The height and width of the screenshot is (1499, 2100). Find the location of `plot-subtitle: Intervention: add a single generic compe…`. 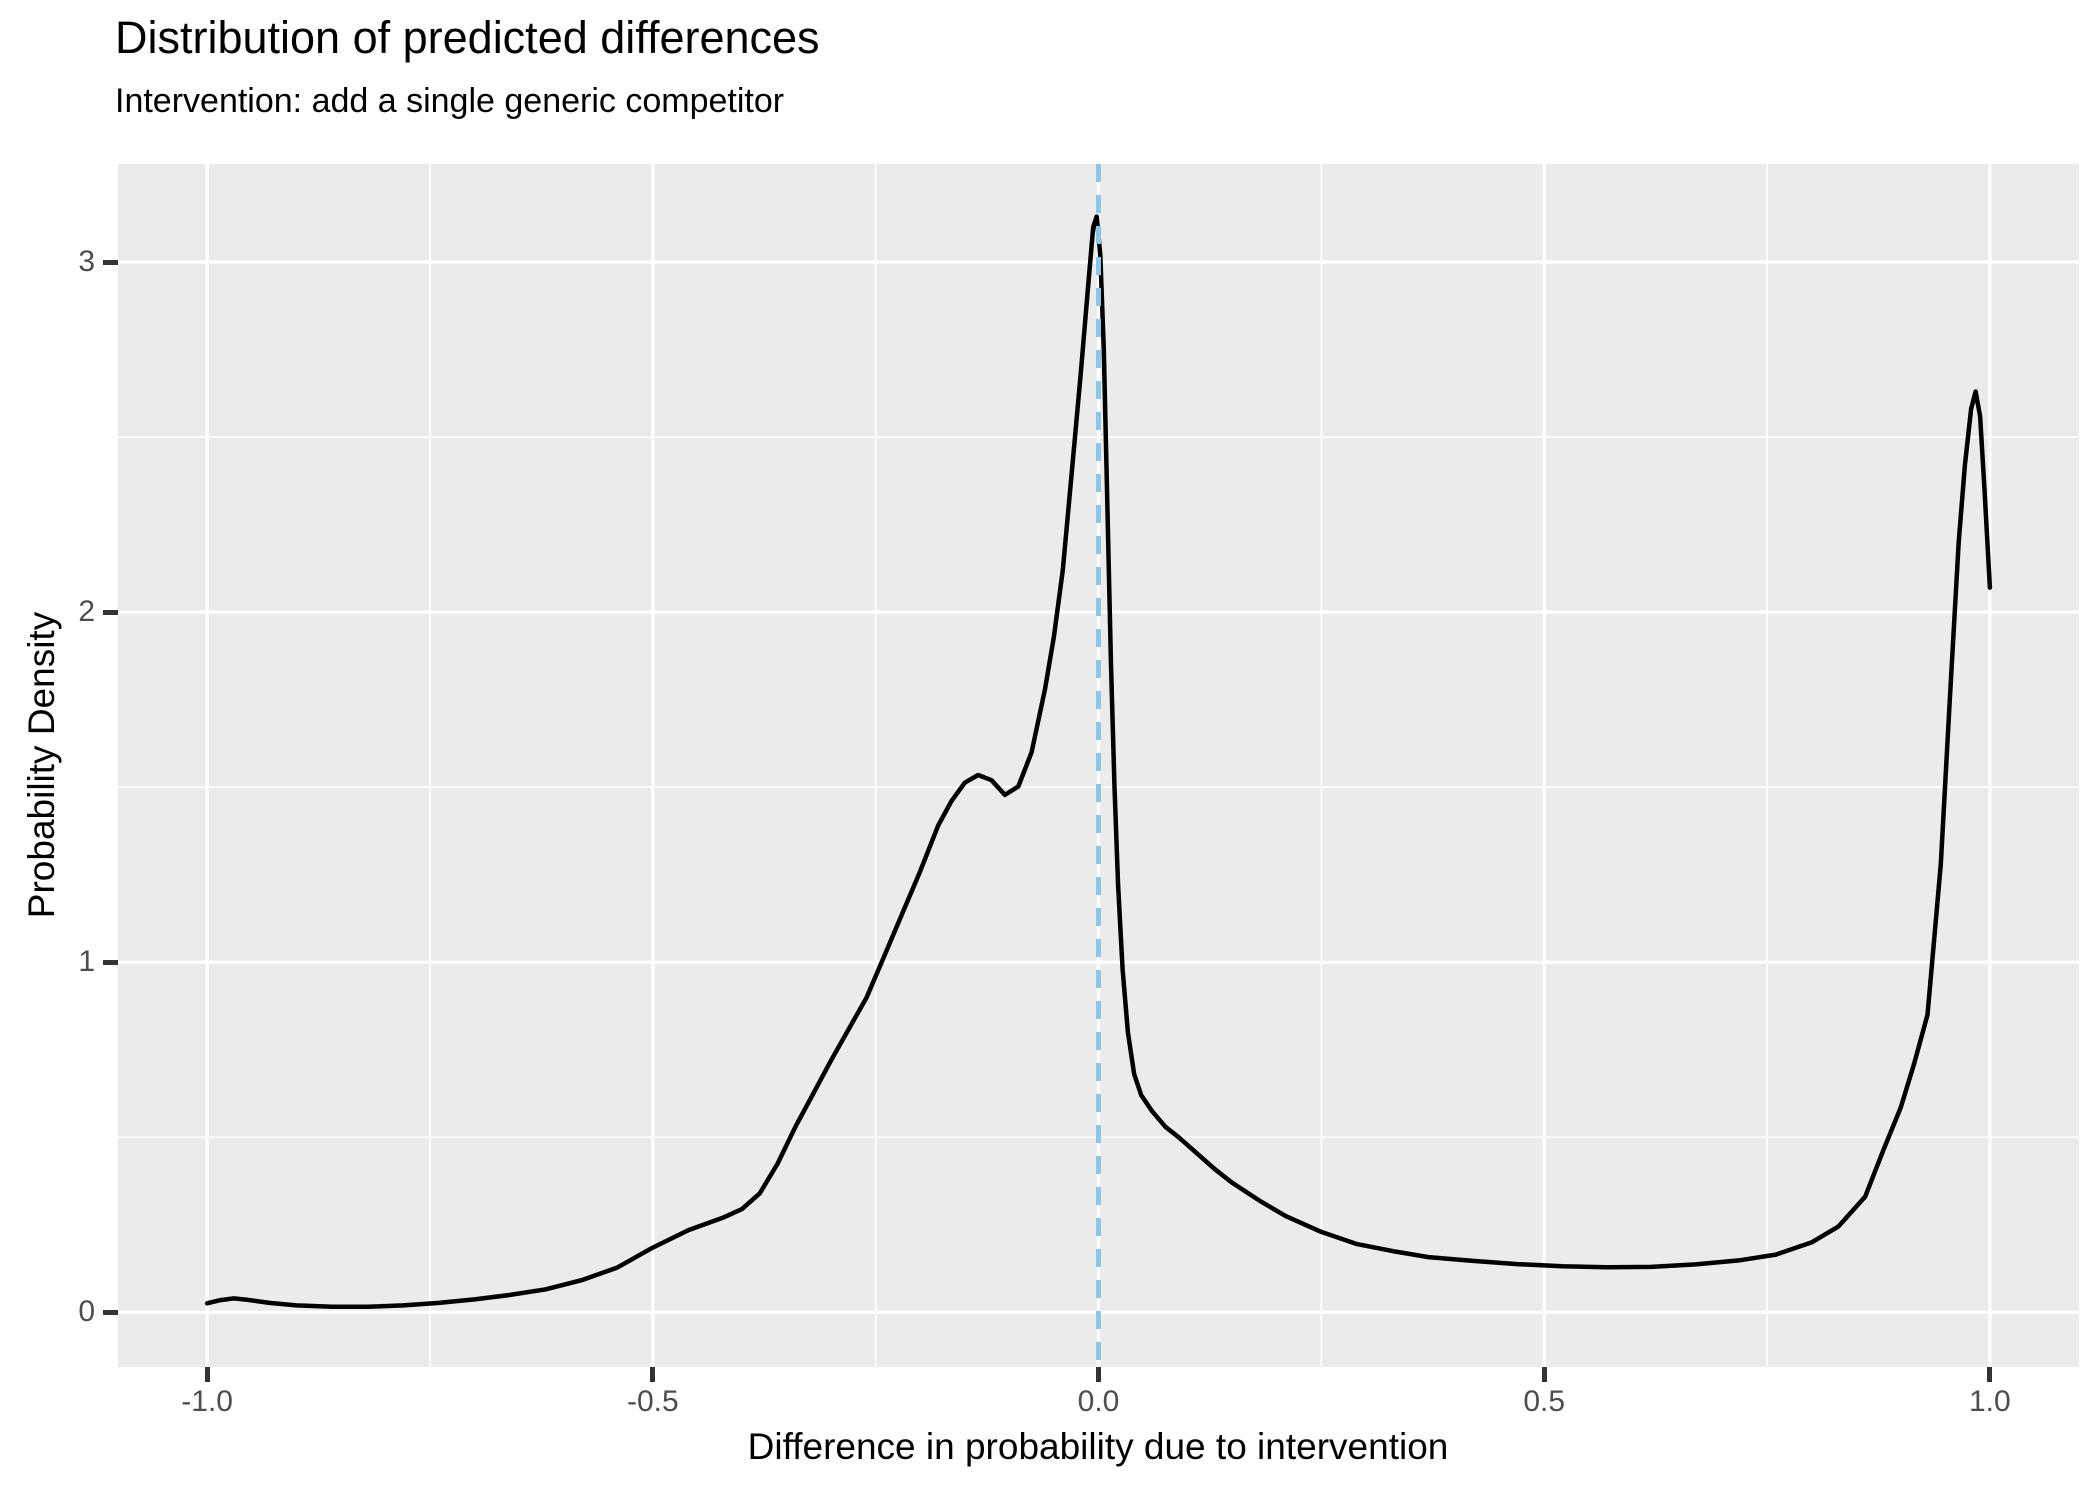

plot-subtitle: Intervention: add a single generic compe… is located at coordinates (450, 101).